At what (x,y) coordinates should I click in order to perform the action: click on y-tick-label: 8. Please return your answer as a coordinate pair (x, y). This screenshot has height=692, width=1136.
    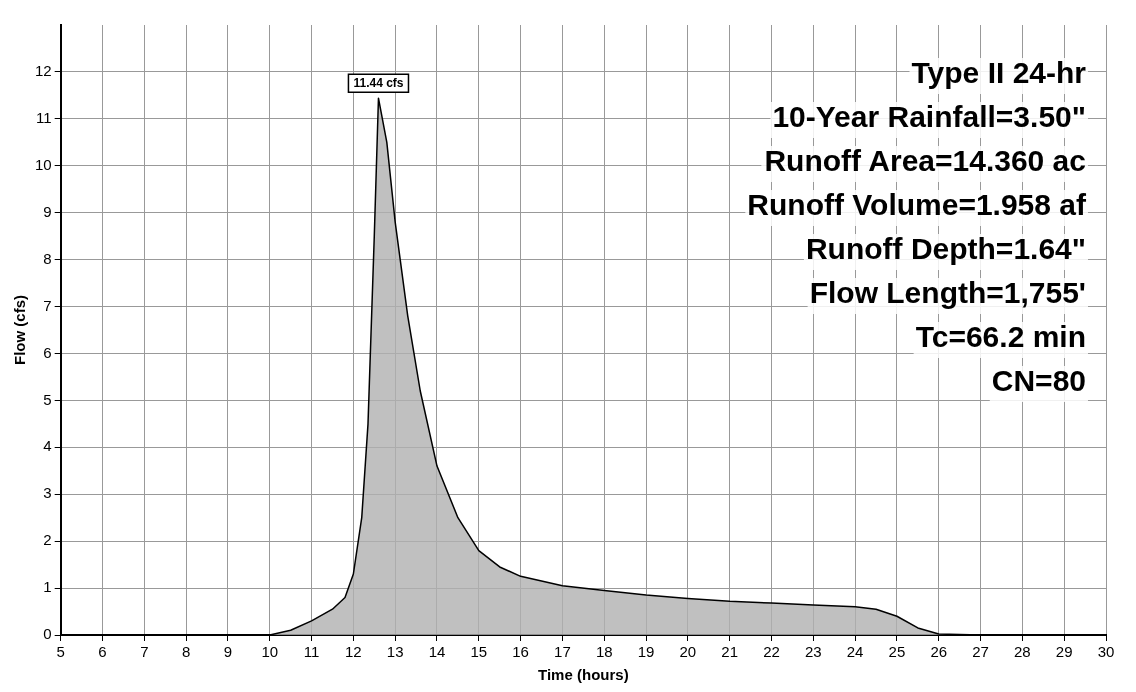
    Looking at the image, I should click on (47, 258).